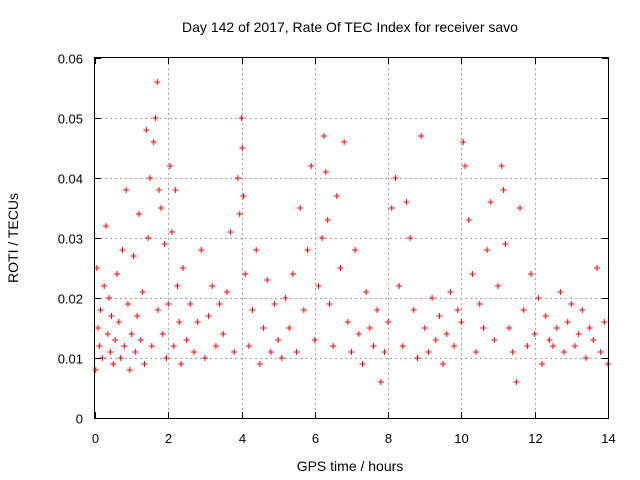  Describe the element at coordinates (242, 438) in the screenshot. I see `x-tick-label: 4` at that location.